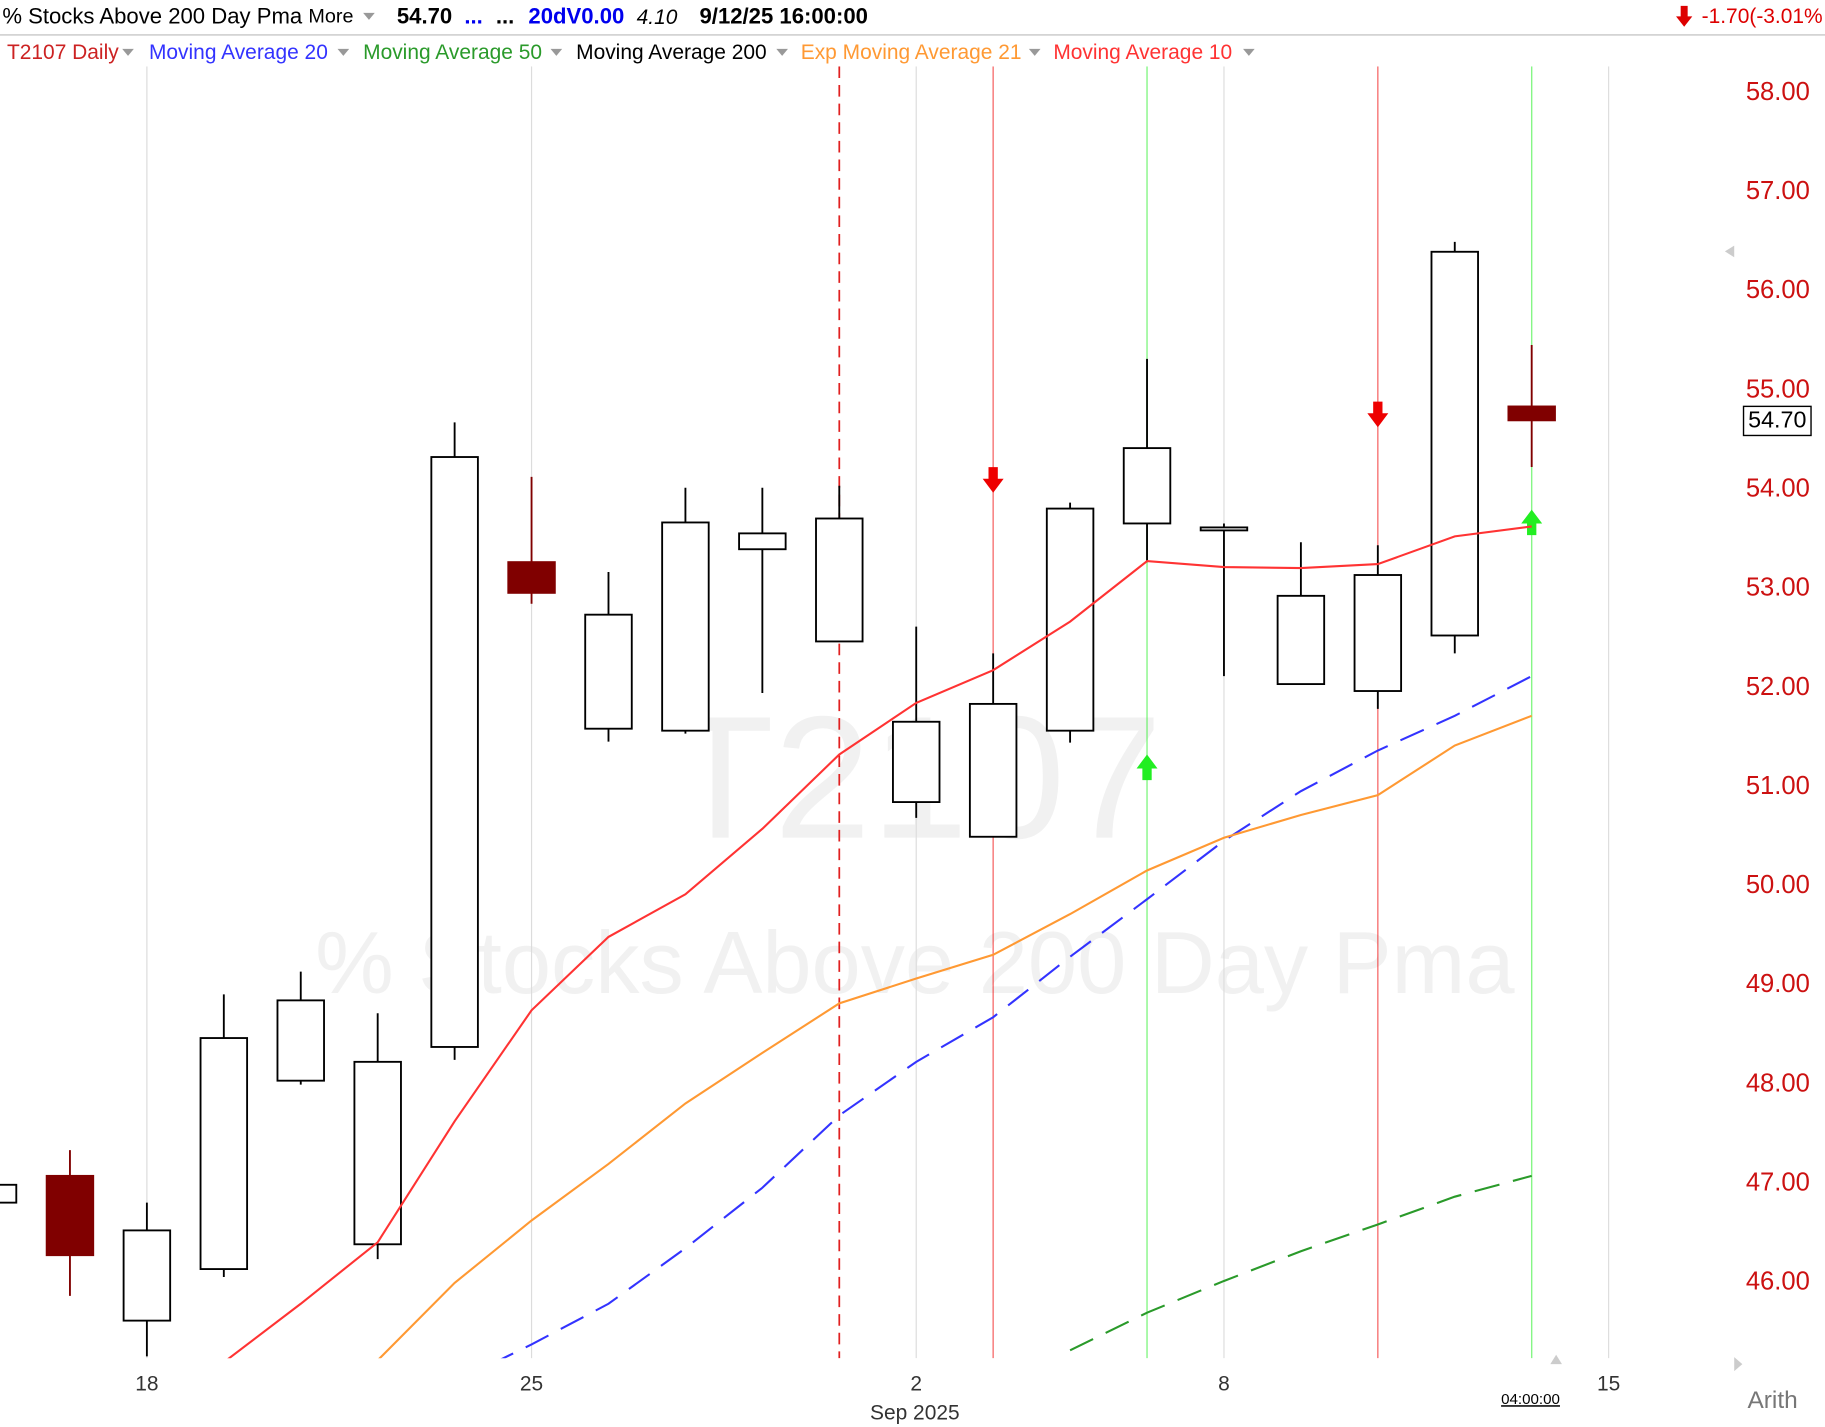  Describe the element at coordinates (915, 1413) in the screenshot. I see `x-period-label: Sep 2025` at that location.